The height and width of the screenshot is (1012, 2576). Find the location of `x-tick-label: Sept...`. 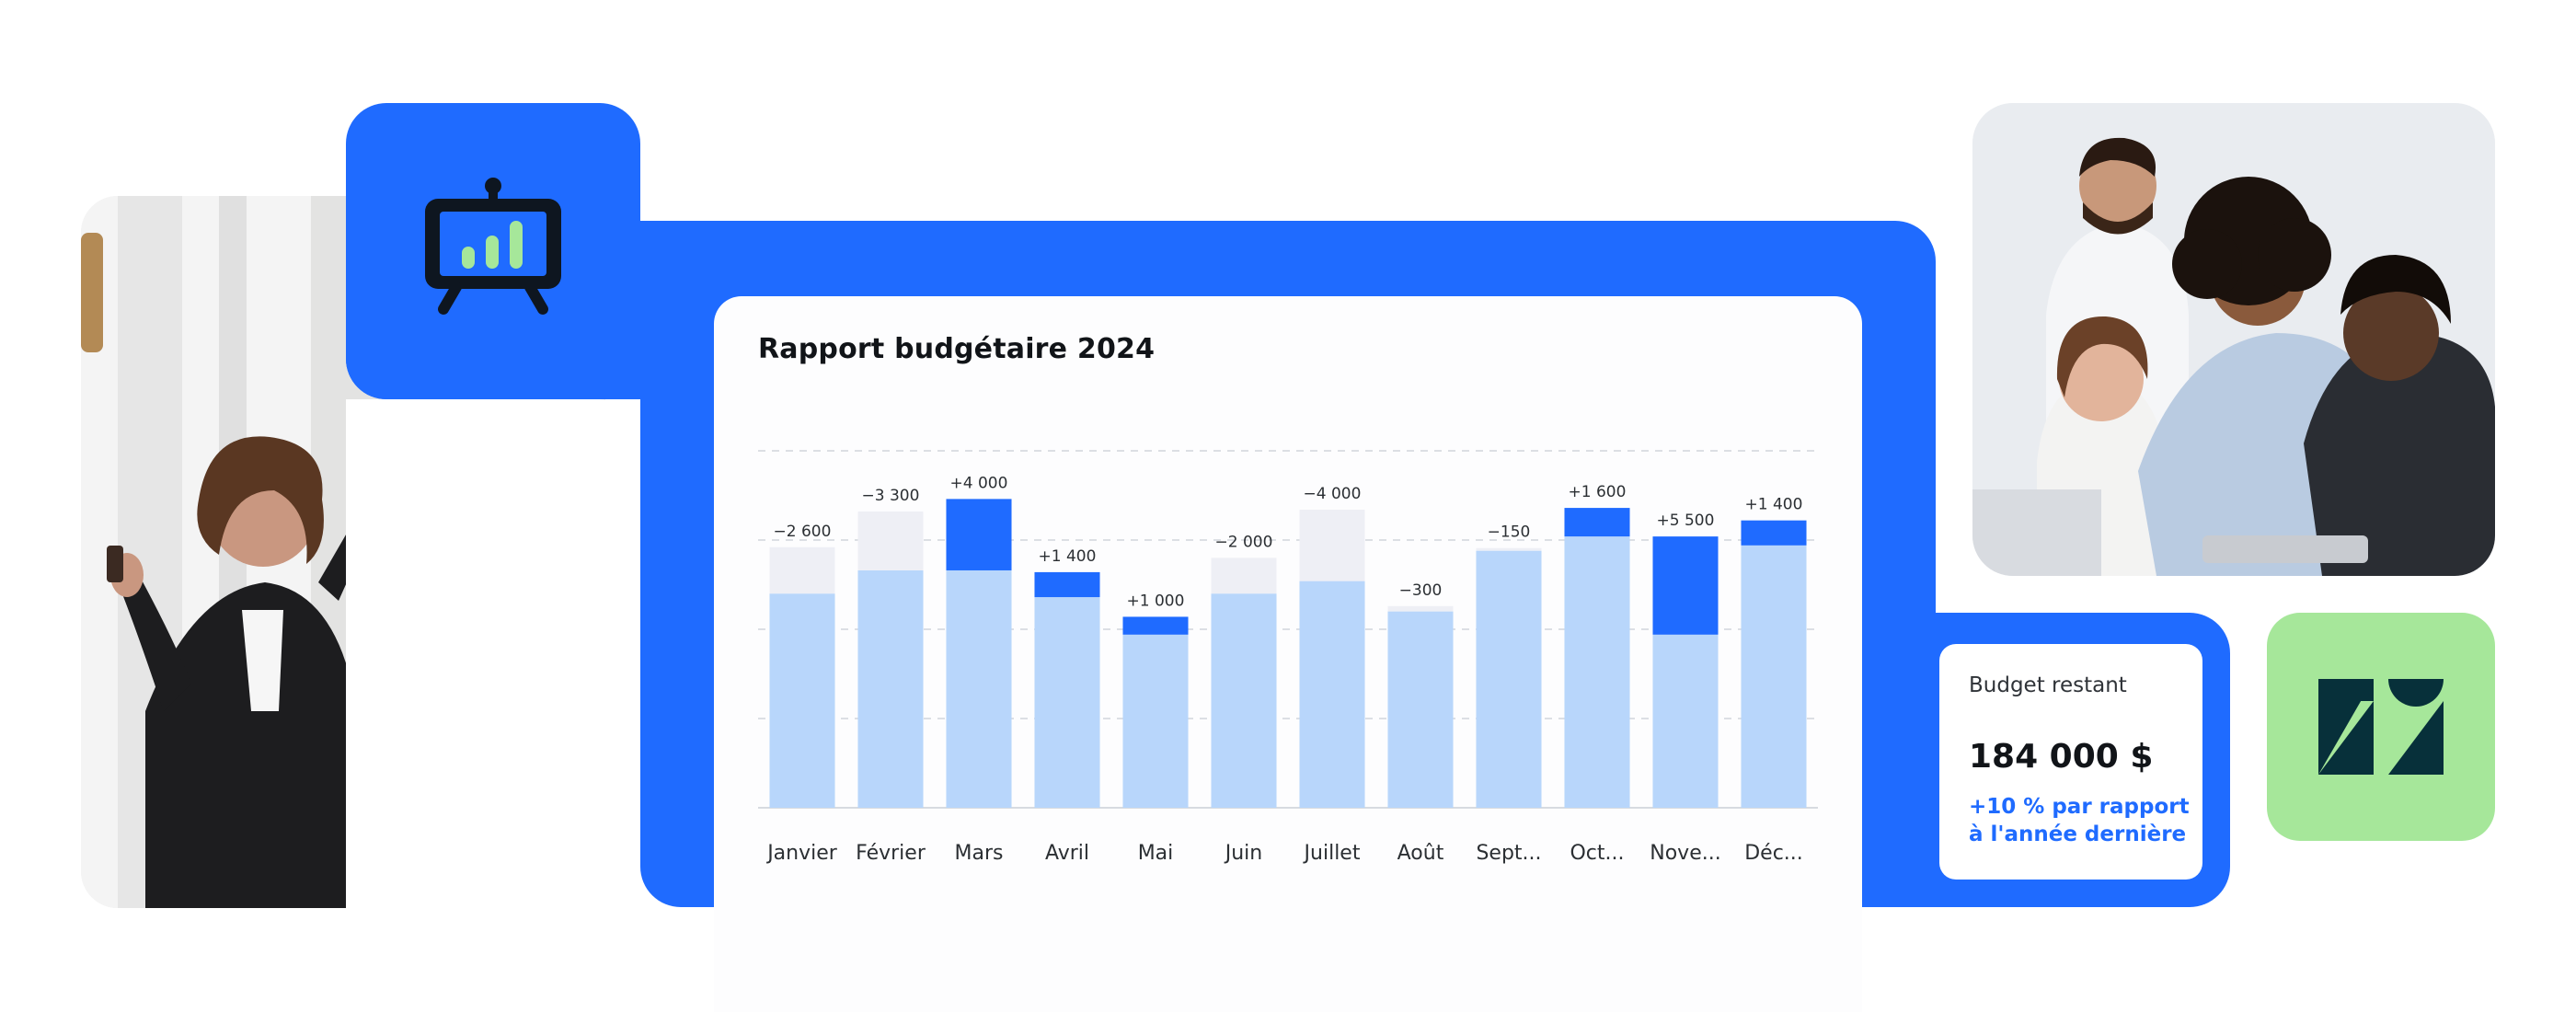

x-tick-label: Sept... is located at coordinates (1508, 853).